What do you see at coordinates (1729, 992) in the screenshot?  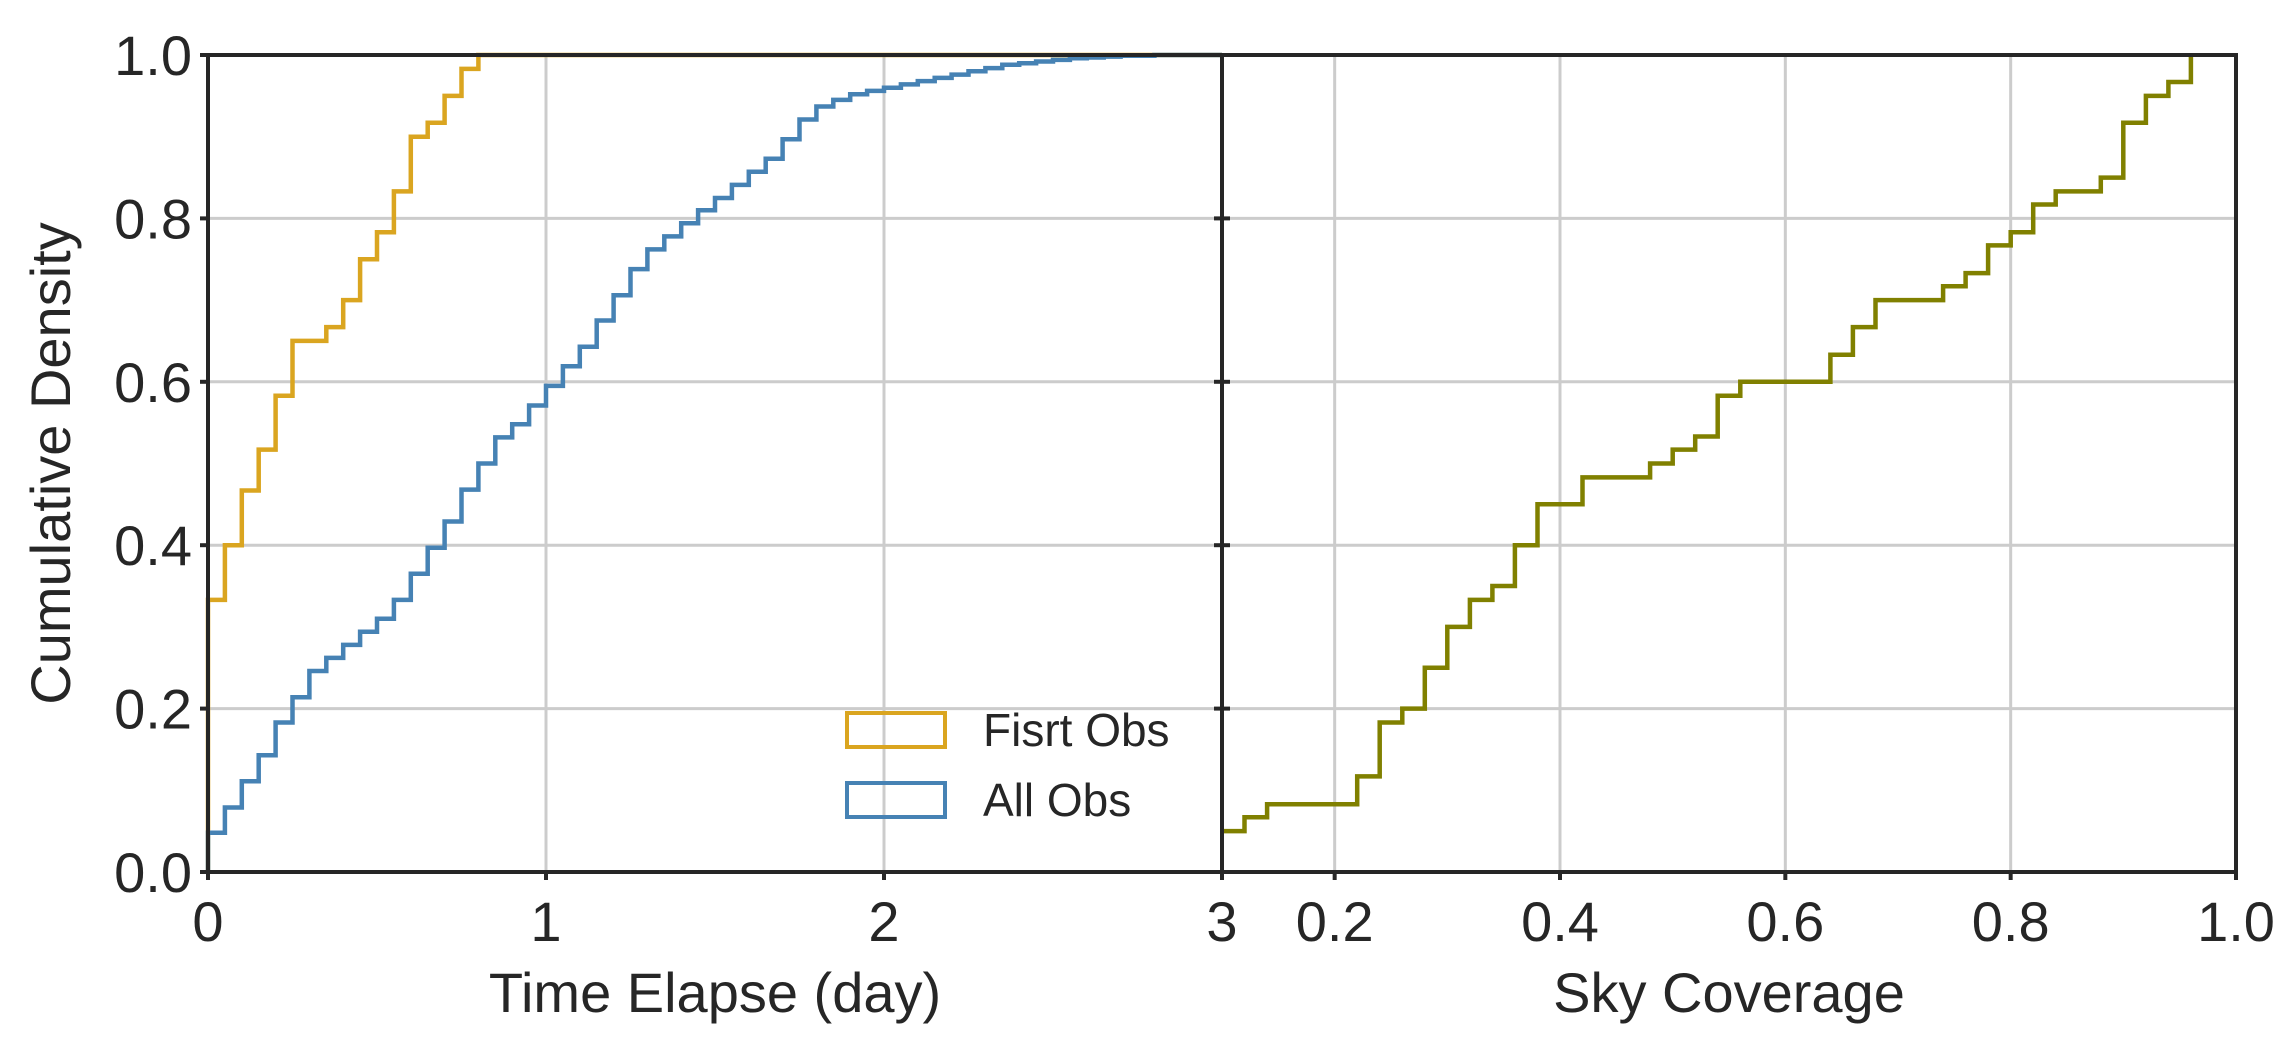 I see `sky-xlabel: Sky Coverage` at bounding box center [1729, 992].